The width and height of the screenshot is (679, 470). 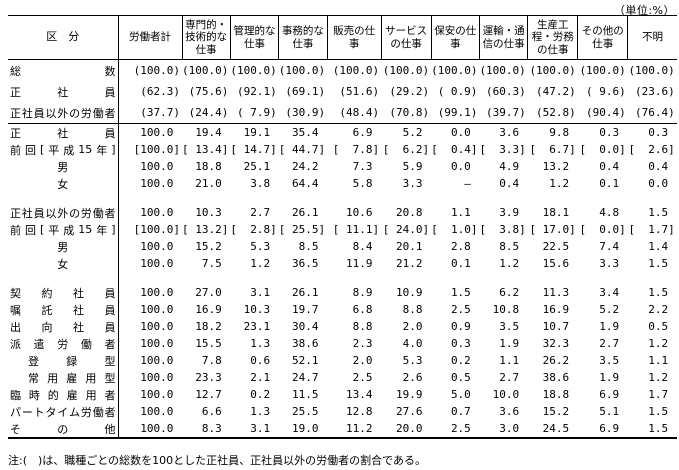 What do you see at coordinates (512, 212) in the screenshot?
I see `value-cell: 3.9` at bounding box center [512, 212].